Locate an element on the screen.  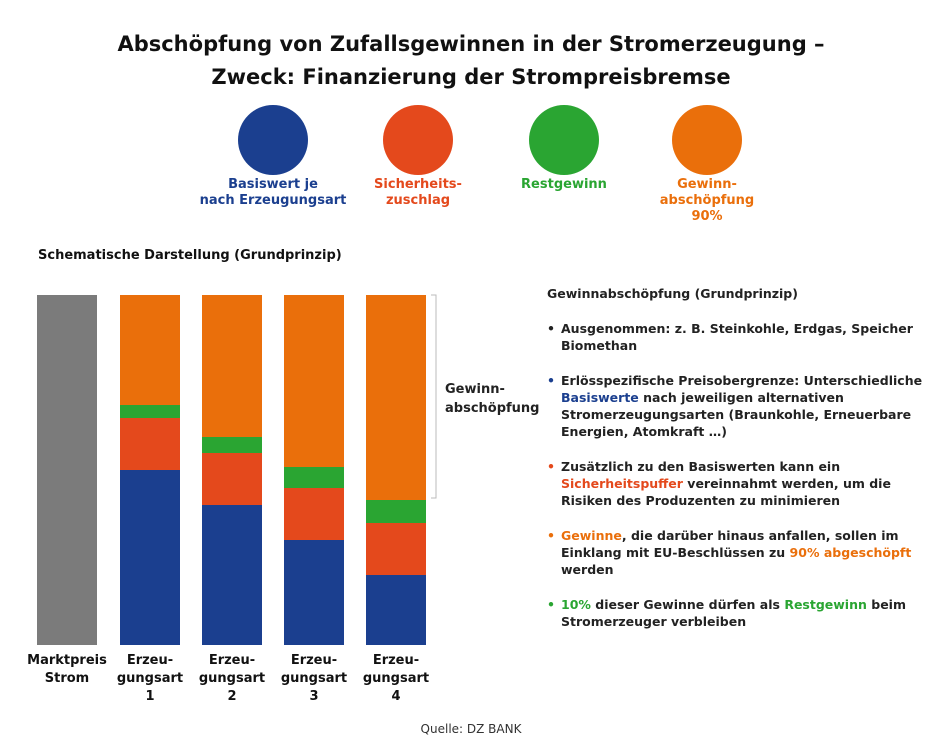
legend-line: 90% is located at coordinates (707, 216).